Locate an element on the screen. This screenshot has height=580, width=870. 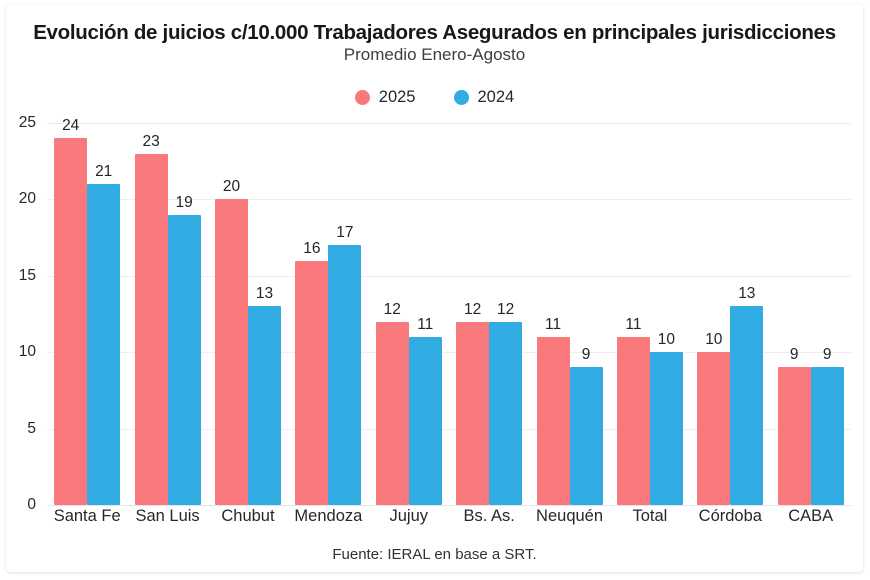
legend-item-2025: 2025 is located at coordinates (385, 97).